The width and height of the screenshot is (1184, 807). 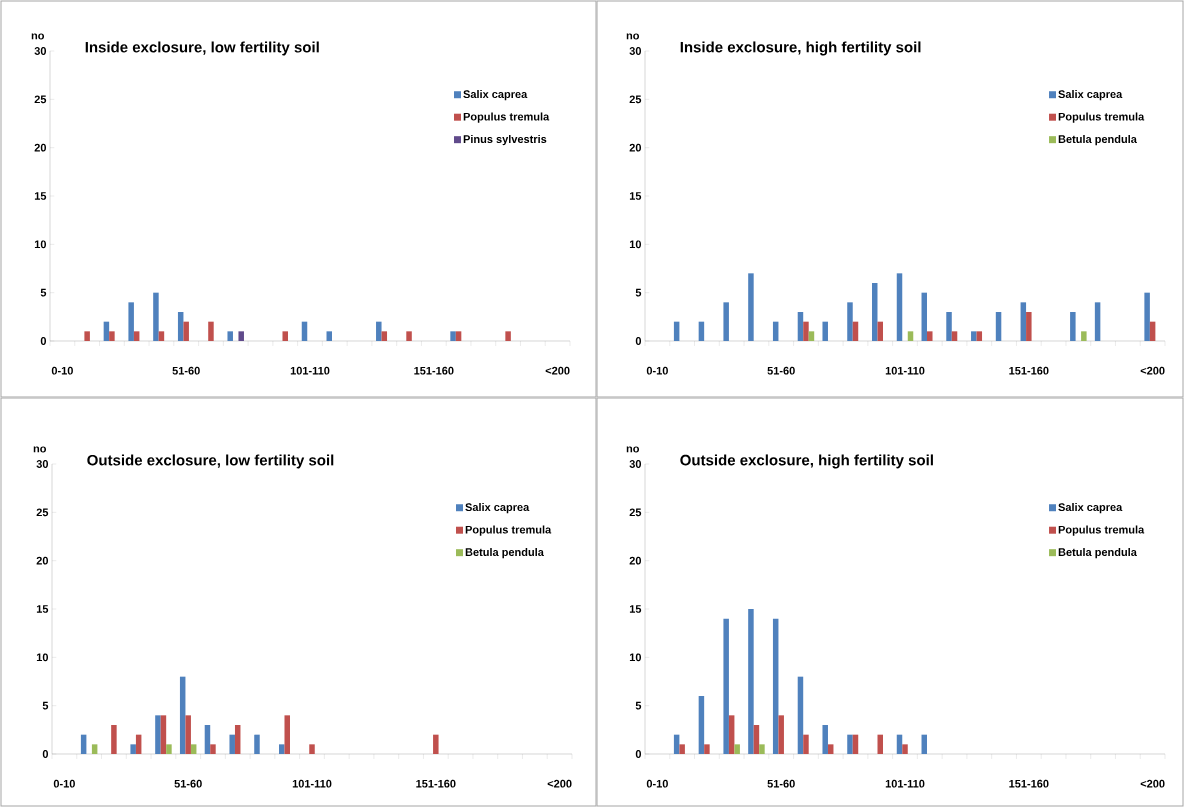 What do you see at coordinates (1097, 553) in the screenshot?
I see `legend-label: Betula pendula` at bounding box center [1097, 553].